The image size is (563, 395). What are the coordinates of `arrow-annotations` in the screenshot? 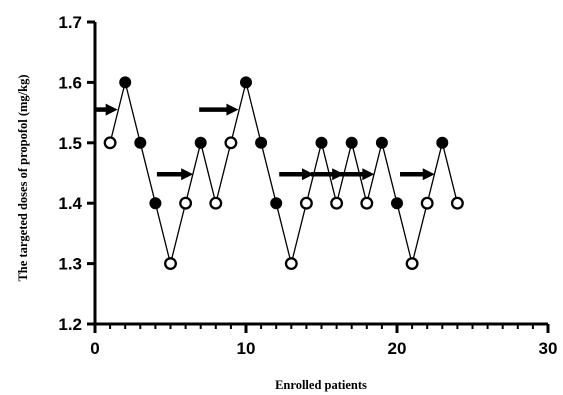 It's located at (265, 142).